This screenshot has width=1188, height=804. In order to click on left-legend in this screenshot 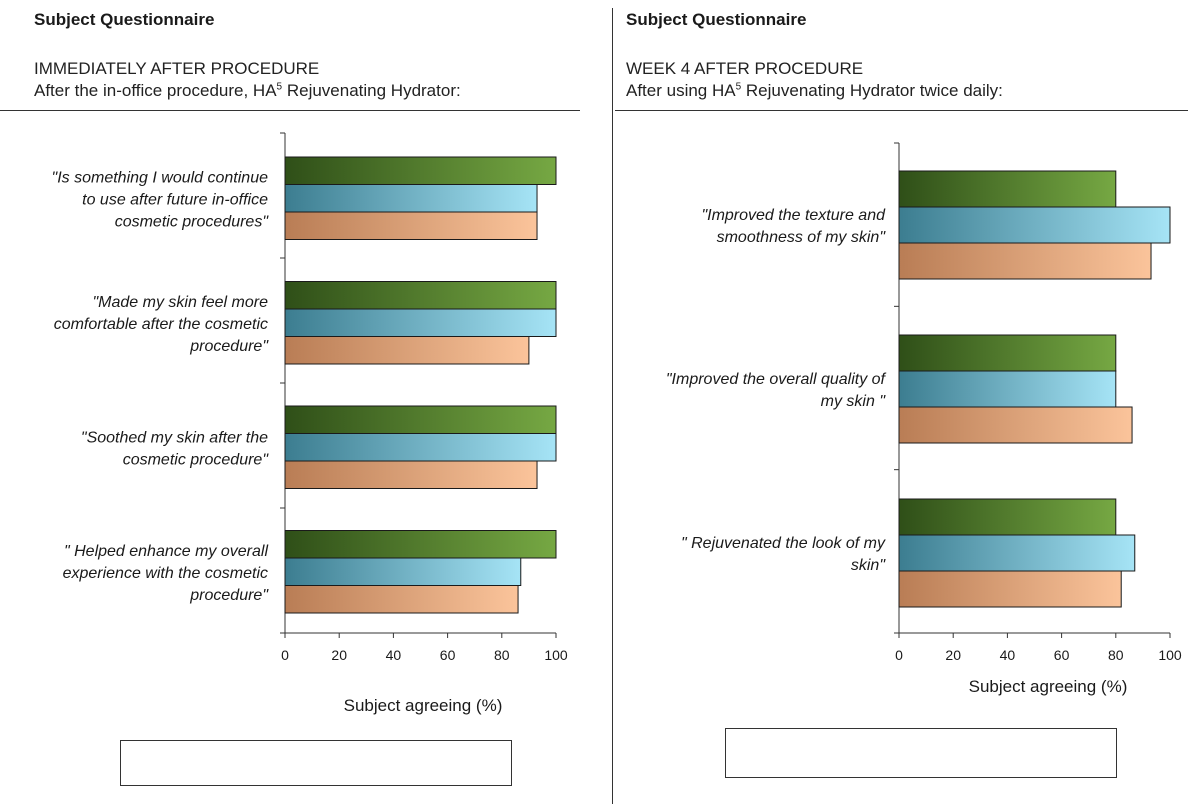, I will do `click(316, 763)`.